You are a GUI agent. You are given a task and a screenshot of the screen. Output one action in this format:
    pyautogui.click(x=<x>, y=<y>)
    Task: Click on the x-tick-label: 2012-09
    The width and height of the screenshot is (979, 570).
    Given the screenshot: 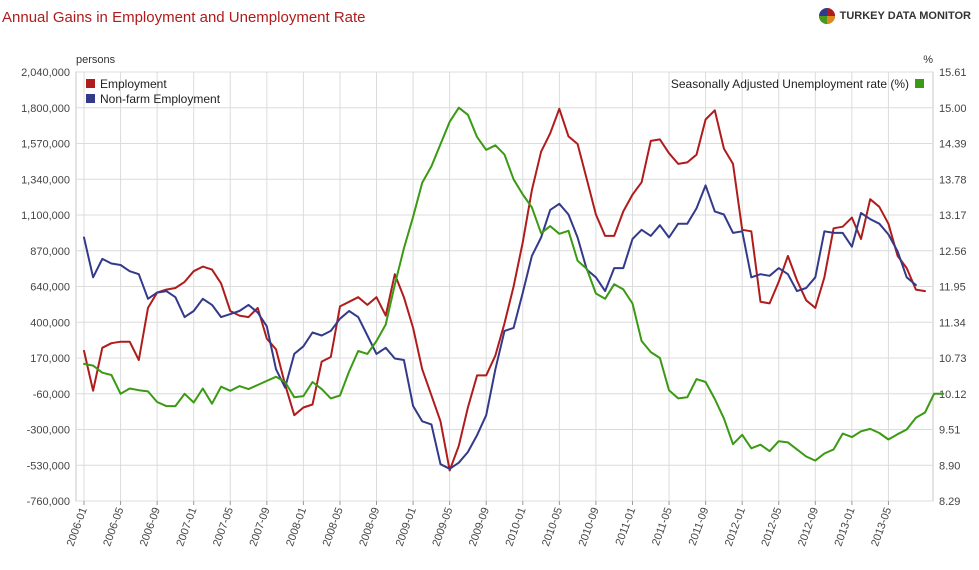 What is the action you would take?
    pyautogui.click(x=808, y=527)
    